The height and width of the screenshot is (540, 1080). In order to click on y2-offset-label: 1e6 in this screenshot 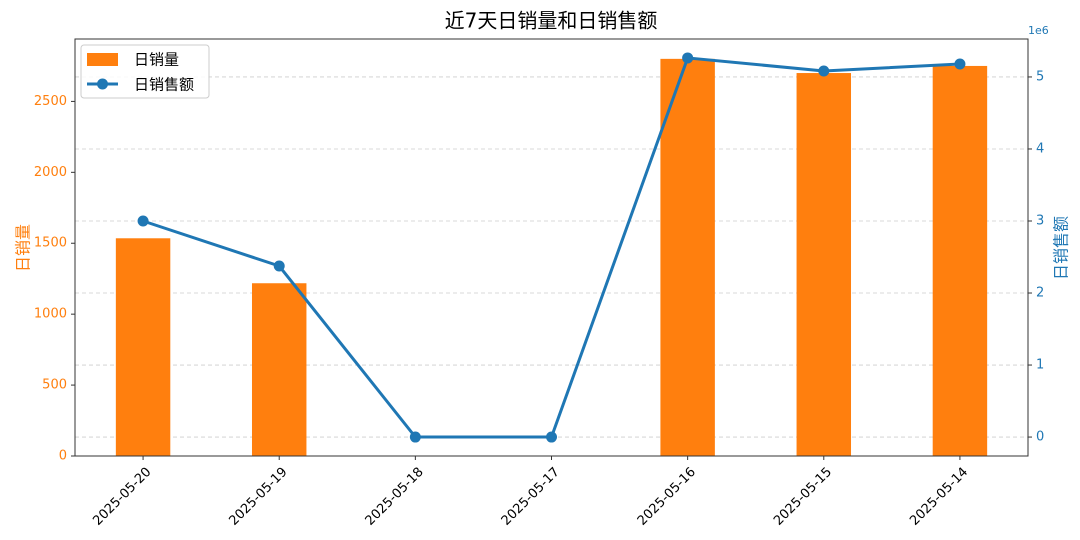, I will do `click(1038, 30)`.